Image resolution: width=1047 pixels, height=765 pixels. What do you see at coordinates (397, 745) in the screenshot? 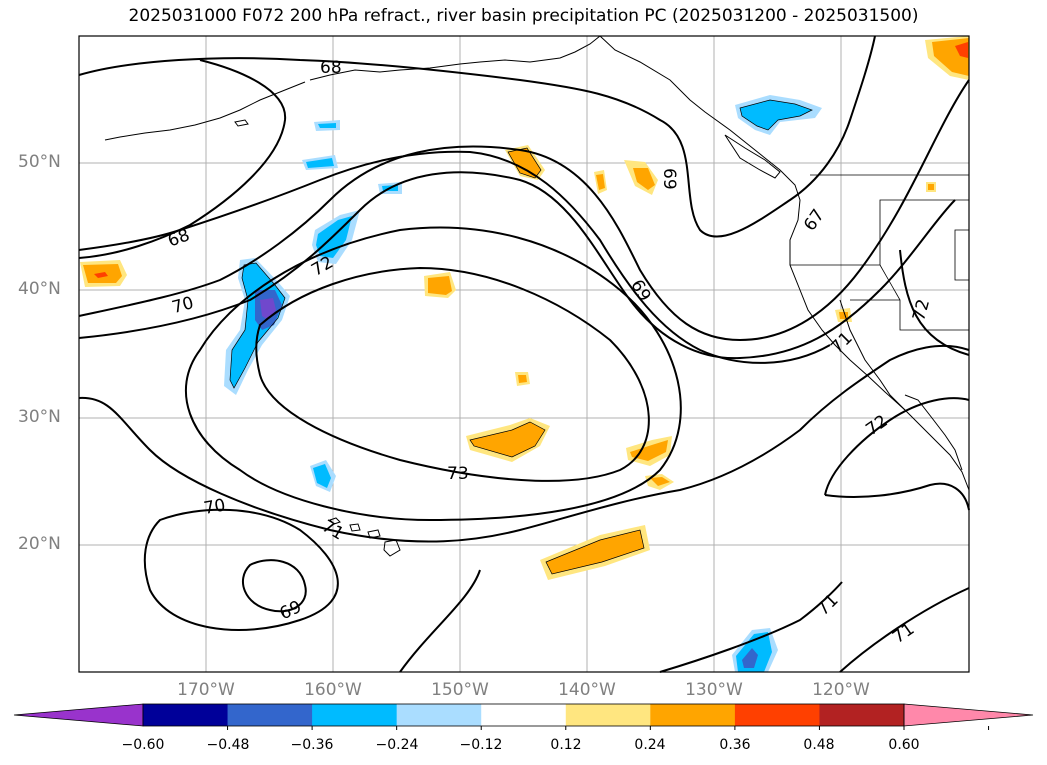
I see `colorbar-tick: −0.24` at bounding box center [397, 745].